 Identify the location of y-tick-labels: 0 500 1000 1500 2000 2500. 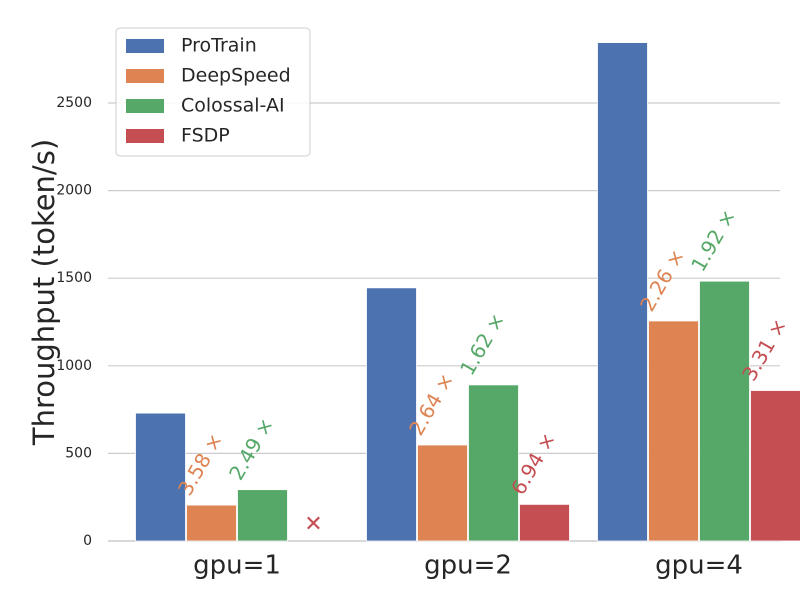
(74, 322).